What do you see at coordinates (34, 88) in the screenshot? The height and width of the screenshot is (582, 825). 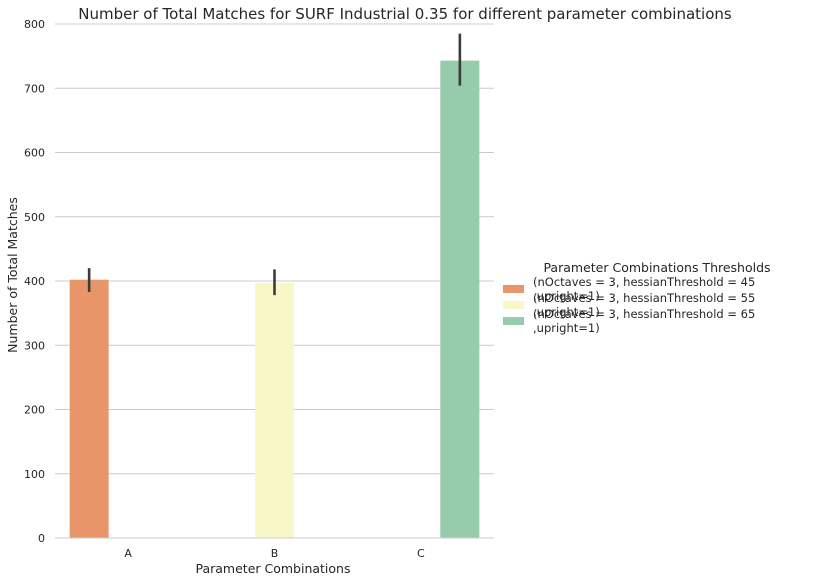 I see `y-tick-label: 700` at bounding box center [34, 88].